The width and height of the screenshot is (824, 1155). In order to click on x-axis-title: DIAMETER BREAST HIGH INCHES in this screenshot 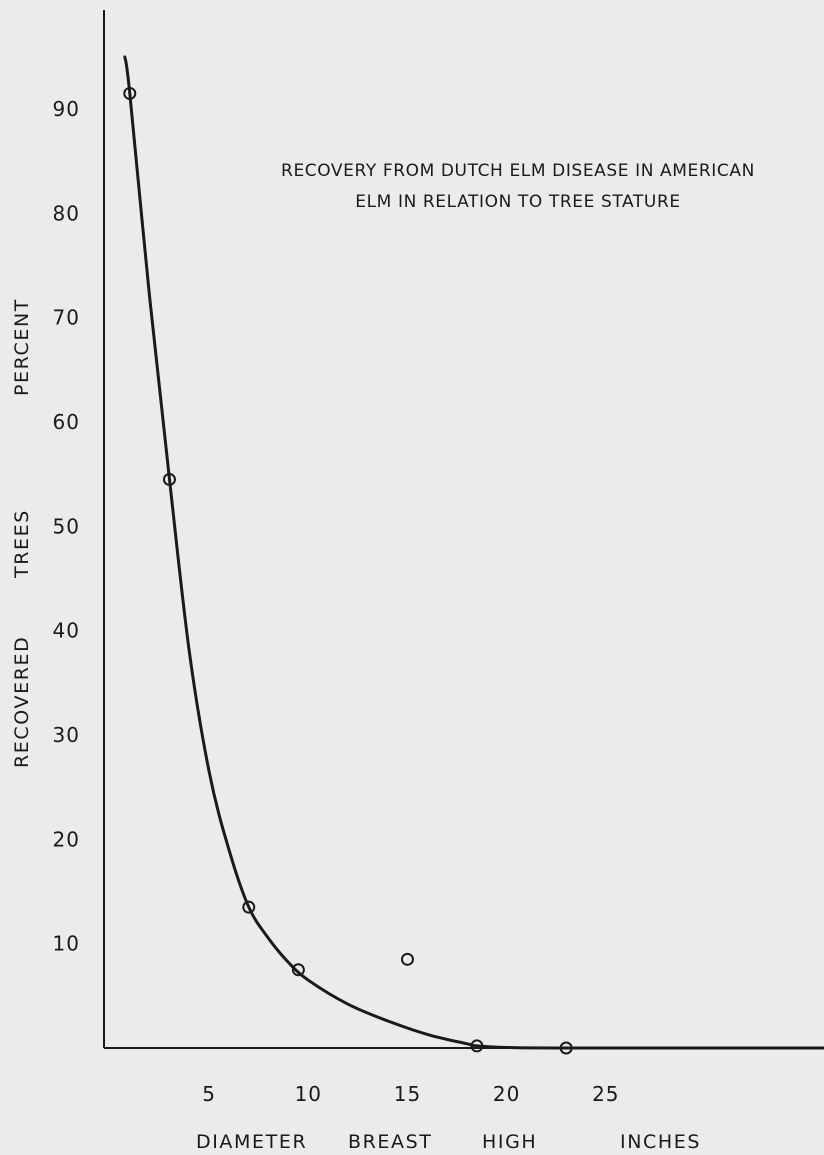, I will do `click(448, 1142)`.